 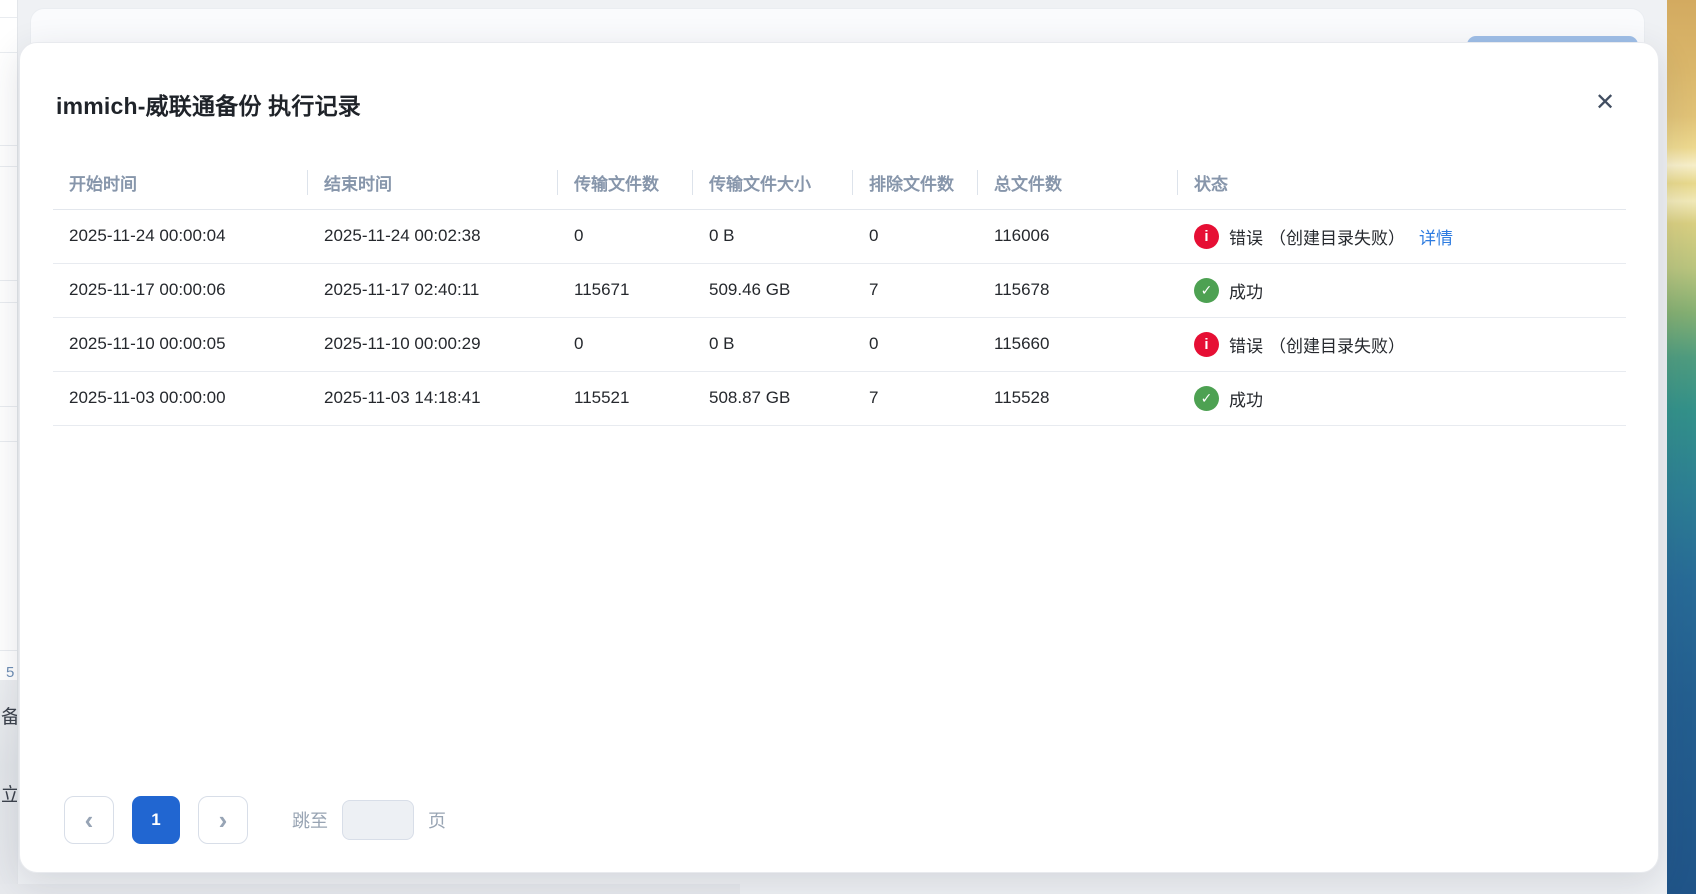 I want to click on desktop-wallpaper, so click(x=1681, y=447).